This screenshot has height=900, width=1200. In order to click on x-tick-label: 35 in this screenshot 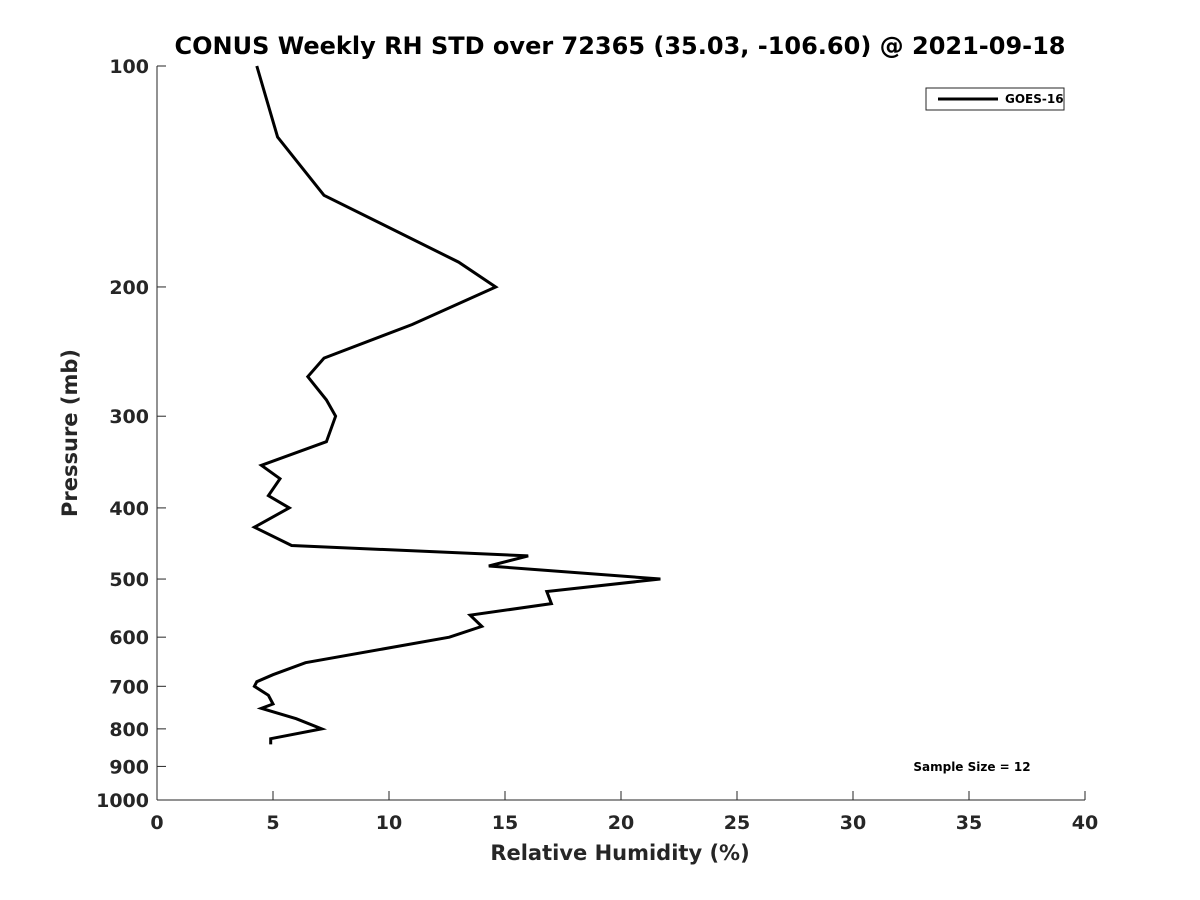, I will do `click(969, 823)`.